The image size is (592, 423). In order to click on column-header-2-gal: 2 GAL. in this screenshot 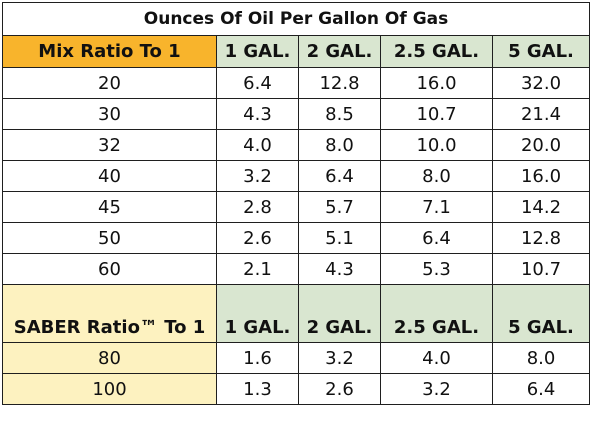, I will do `click(339, 51)`.